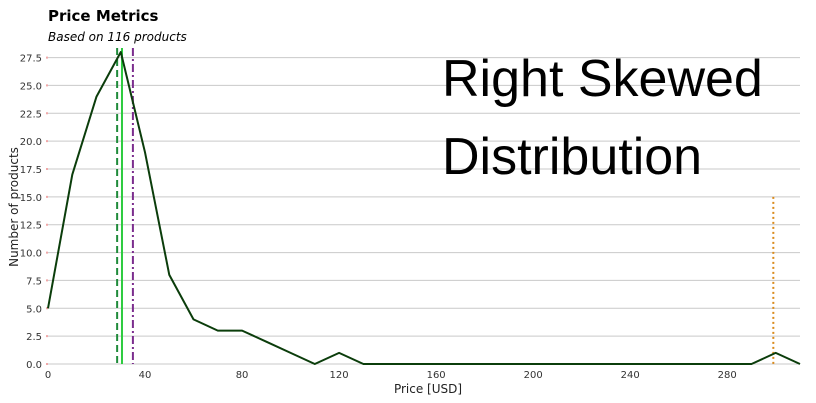  I want to click on y-tick-label: 17.5, so click(31, 170).